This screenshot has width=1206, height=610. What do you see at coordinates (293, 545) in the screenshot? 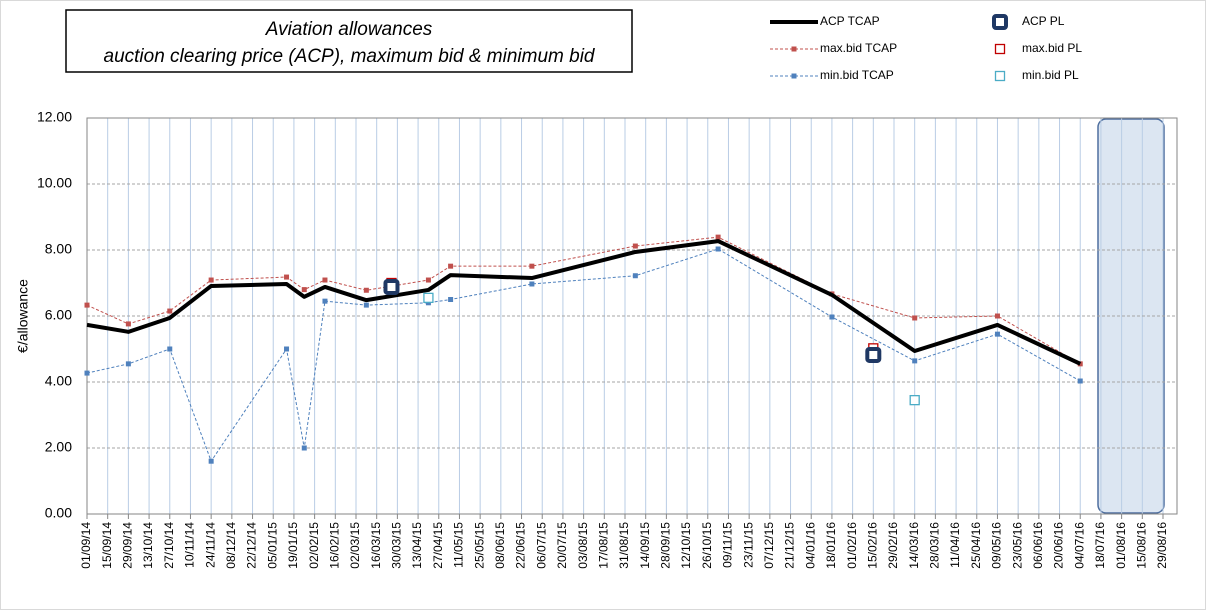
I see `x-tick-label: 19/01/15` at bounding box center [293, 545].